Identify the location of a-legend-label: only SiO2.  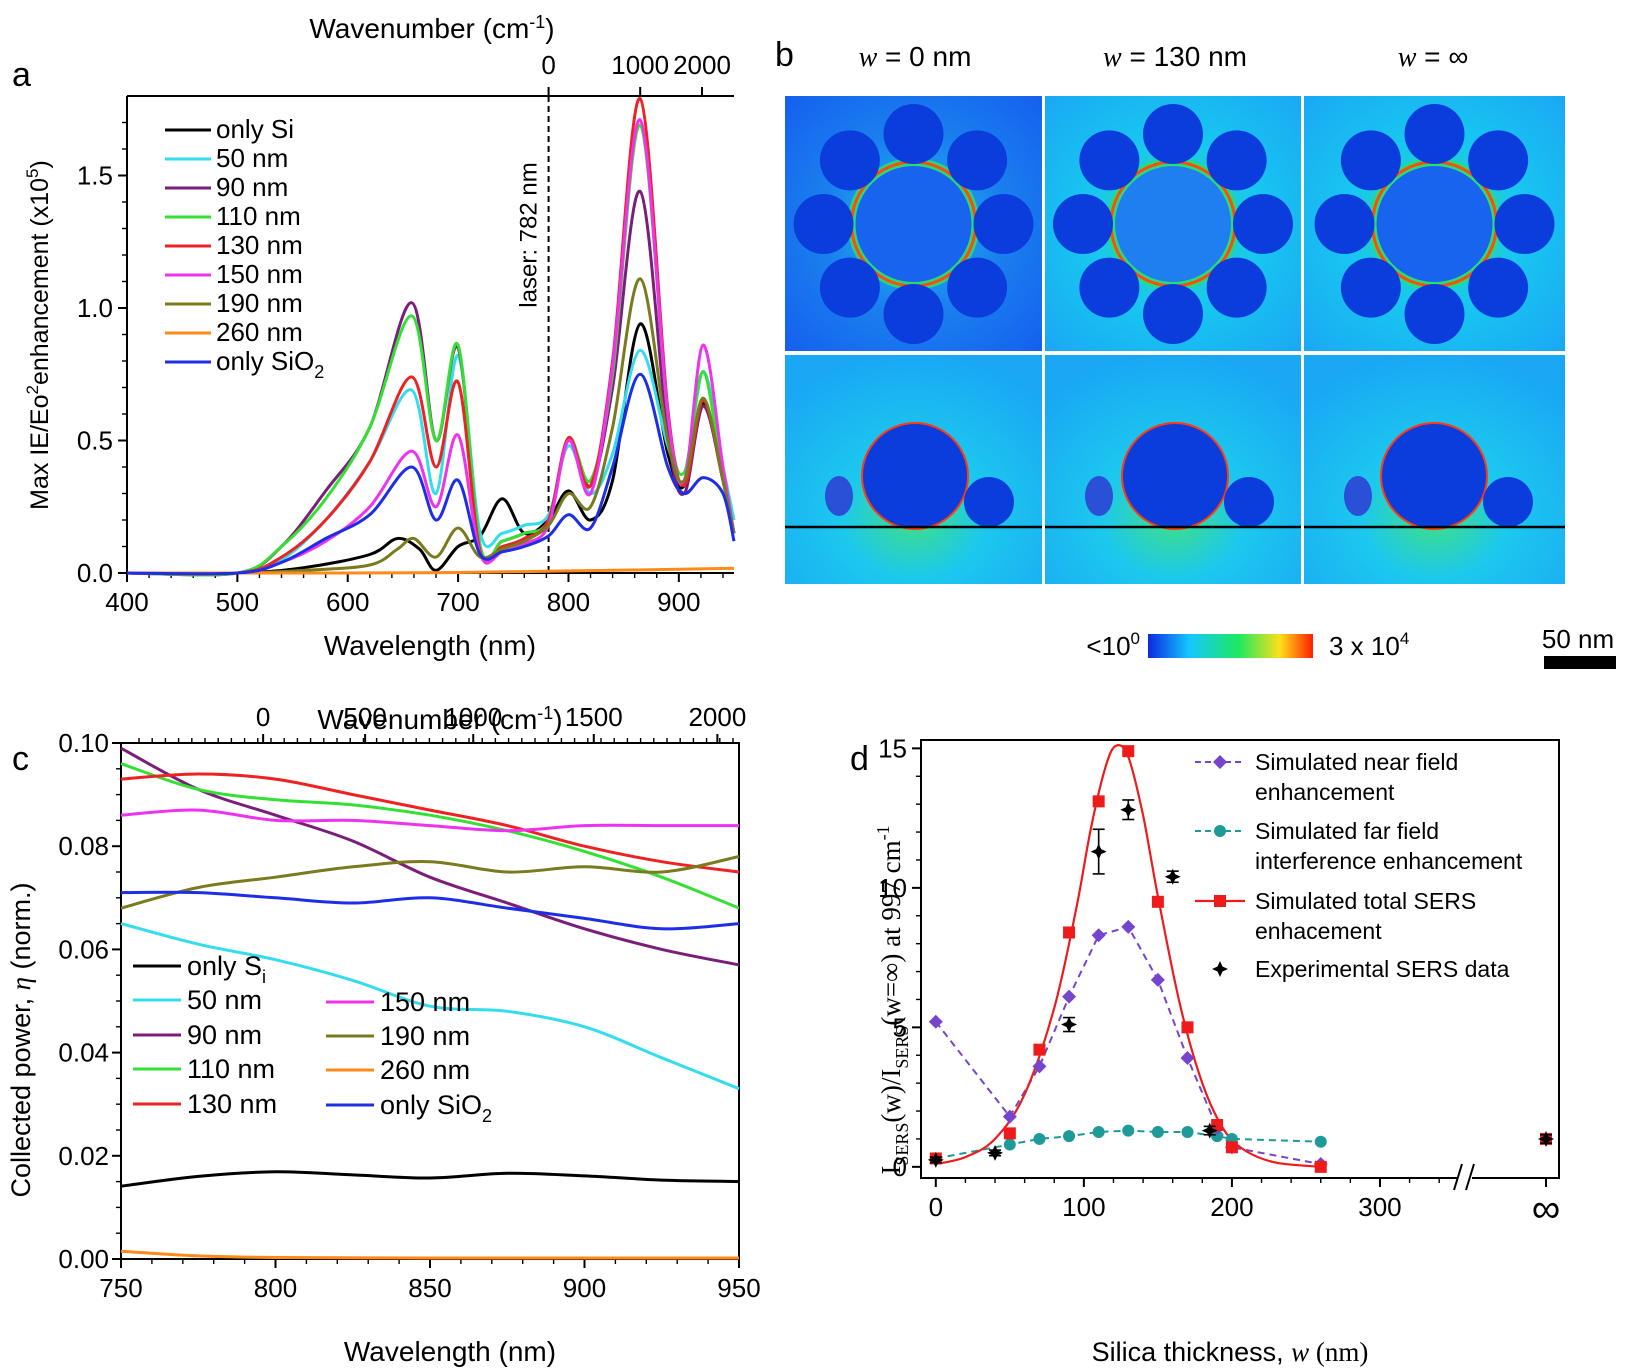
(270, 364).